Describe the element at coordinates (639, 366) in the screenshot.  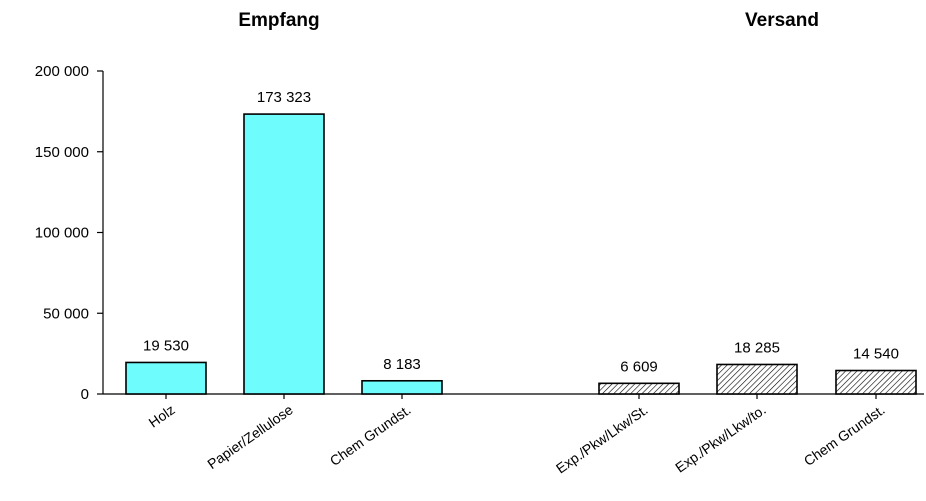
I see `data-label: 6 609` at that location.